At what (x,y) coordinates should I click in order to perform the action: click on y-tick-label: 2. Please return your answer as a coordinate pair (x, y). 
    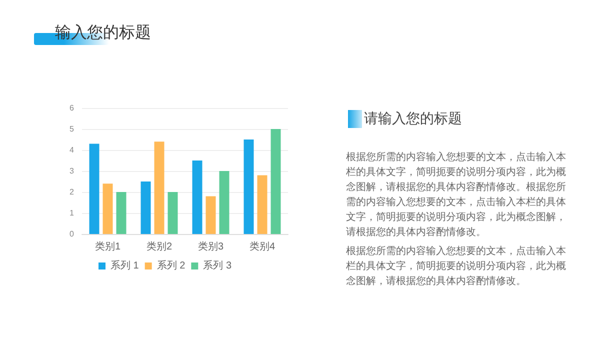
    Looking at the image, I should click on (72, 192).